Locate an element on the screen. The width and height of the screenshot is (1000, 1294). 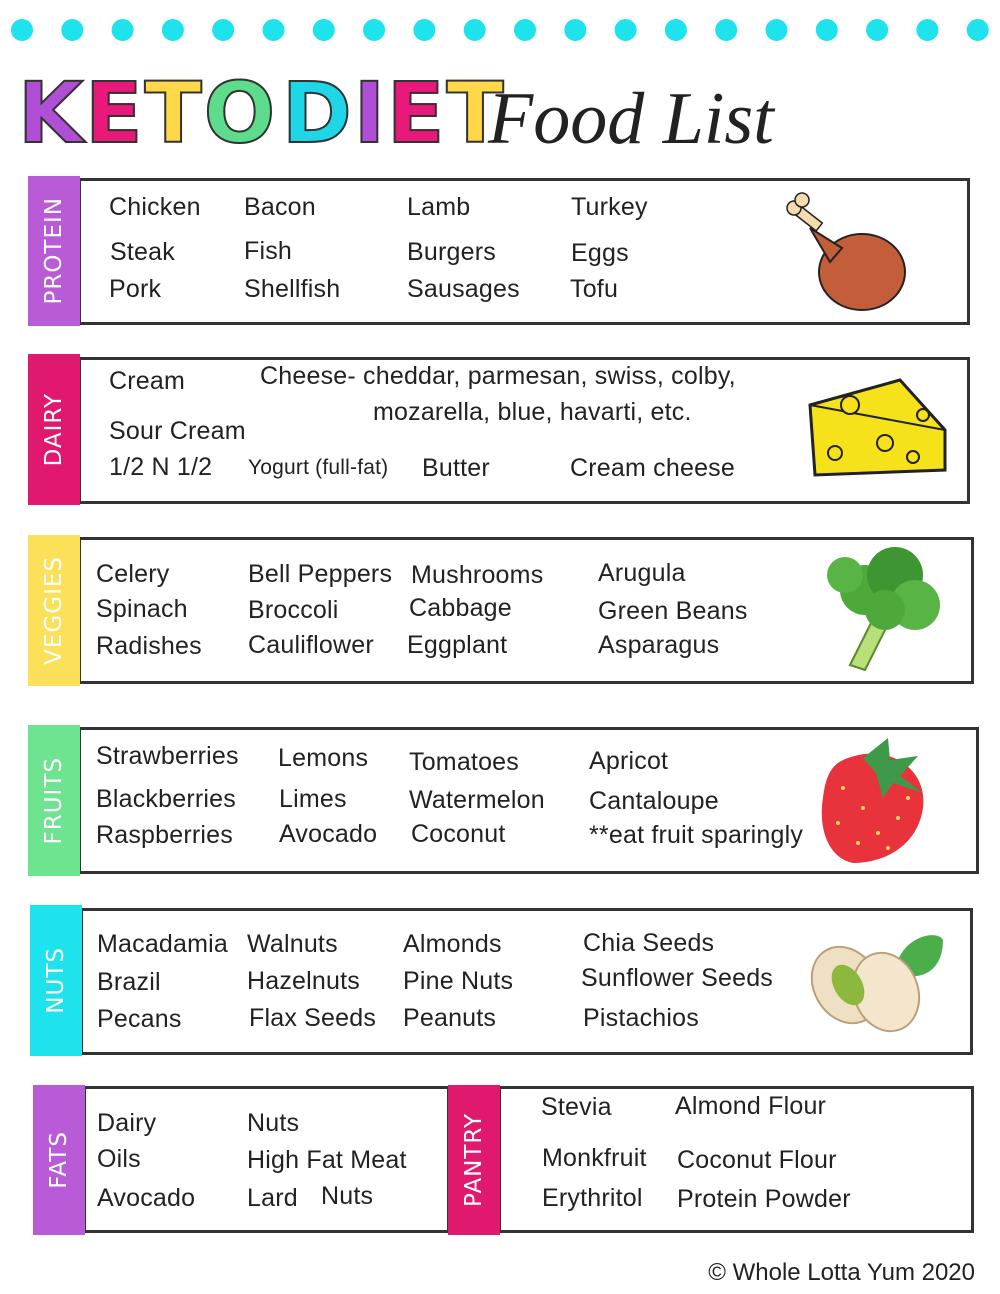
section-tab: PROTEIN is located at coordinates (54, 251).